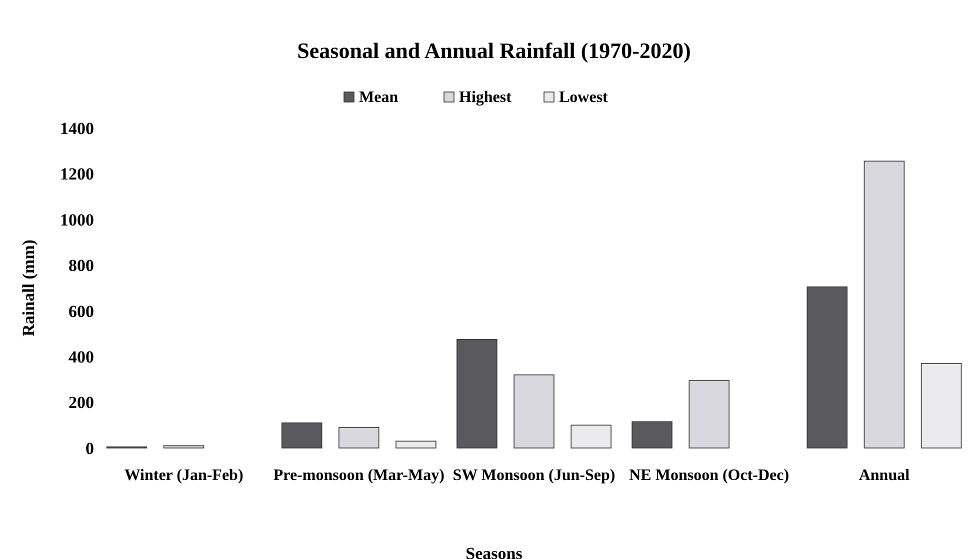  What do you see at coordinates (378, 97) in the screenshot?
I see `legend-label: Mean` at bounding box center [378, 97].